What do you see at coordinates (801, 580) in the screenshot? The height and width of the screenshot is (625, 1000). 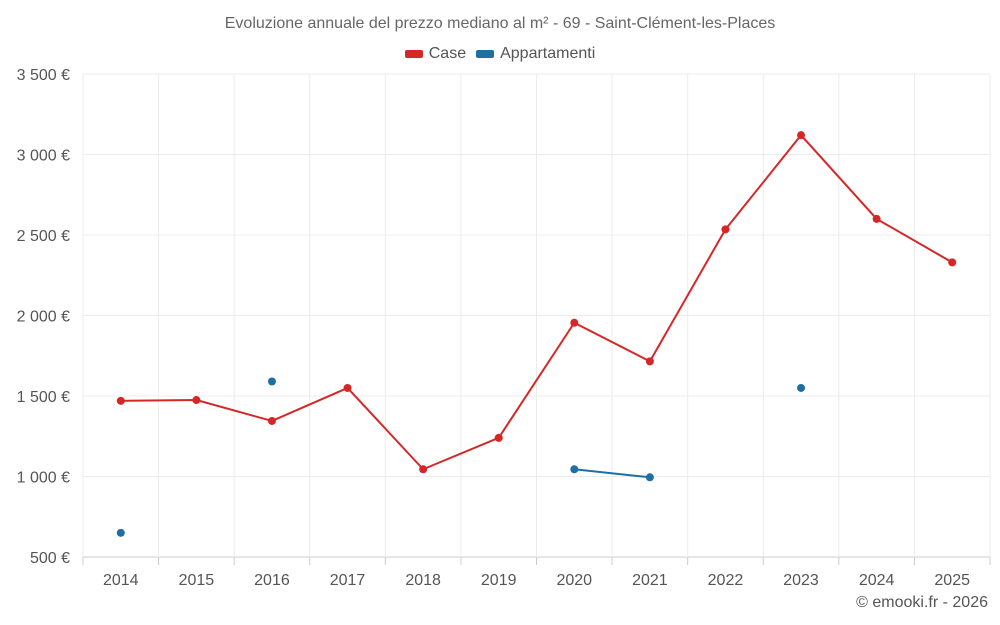 I see `x-tick-label: 2023` at bounding box center [801, 580].